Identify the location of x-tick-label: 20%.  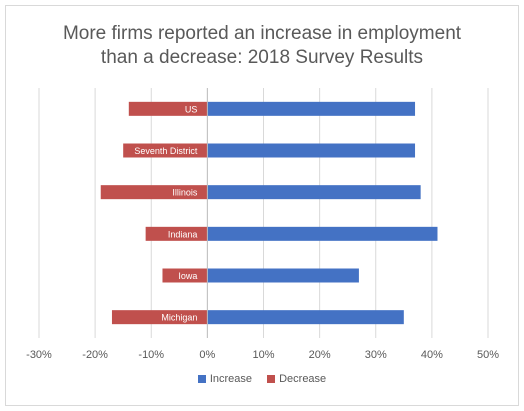
(320, 355).